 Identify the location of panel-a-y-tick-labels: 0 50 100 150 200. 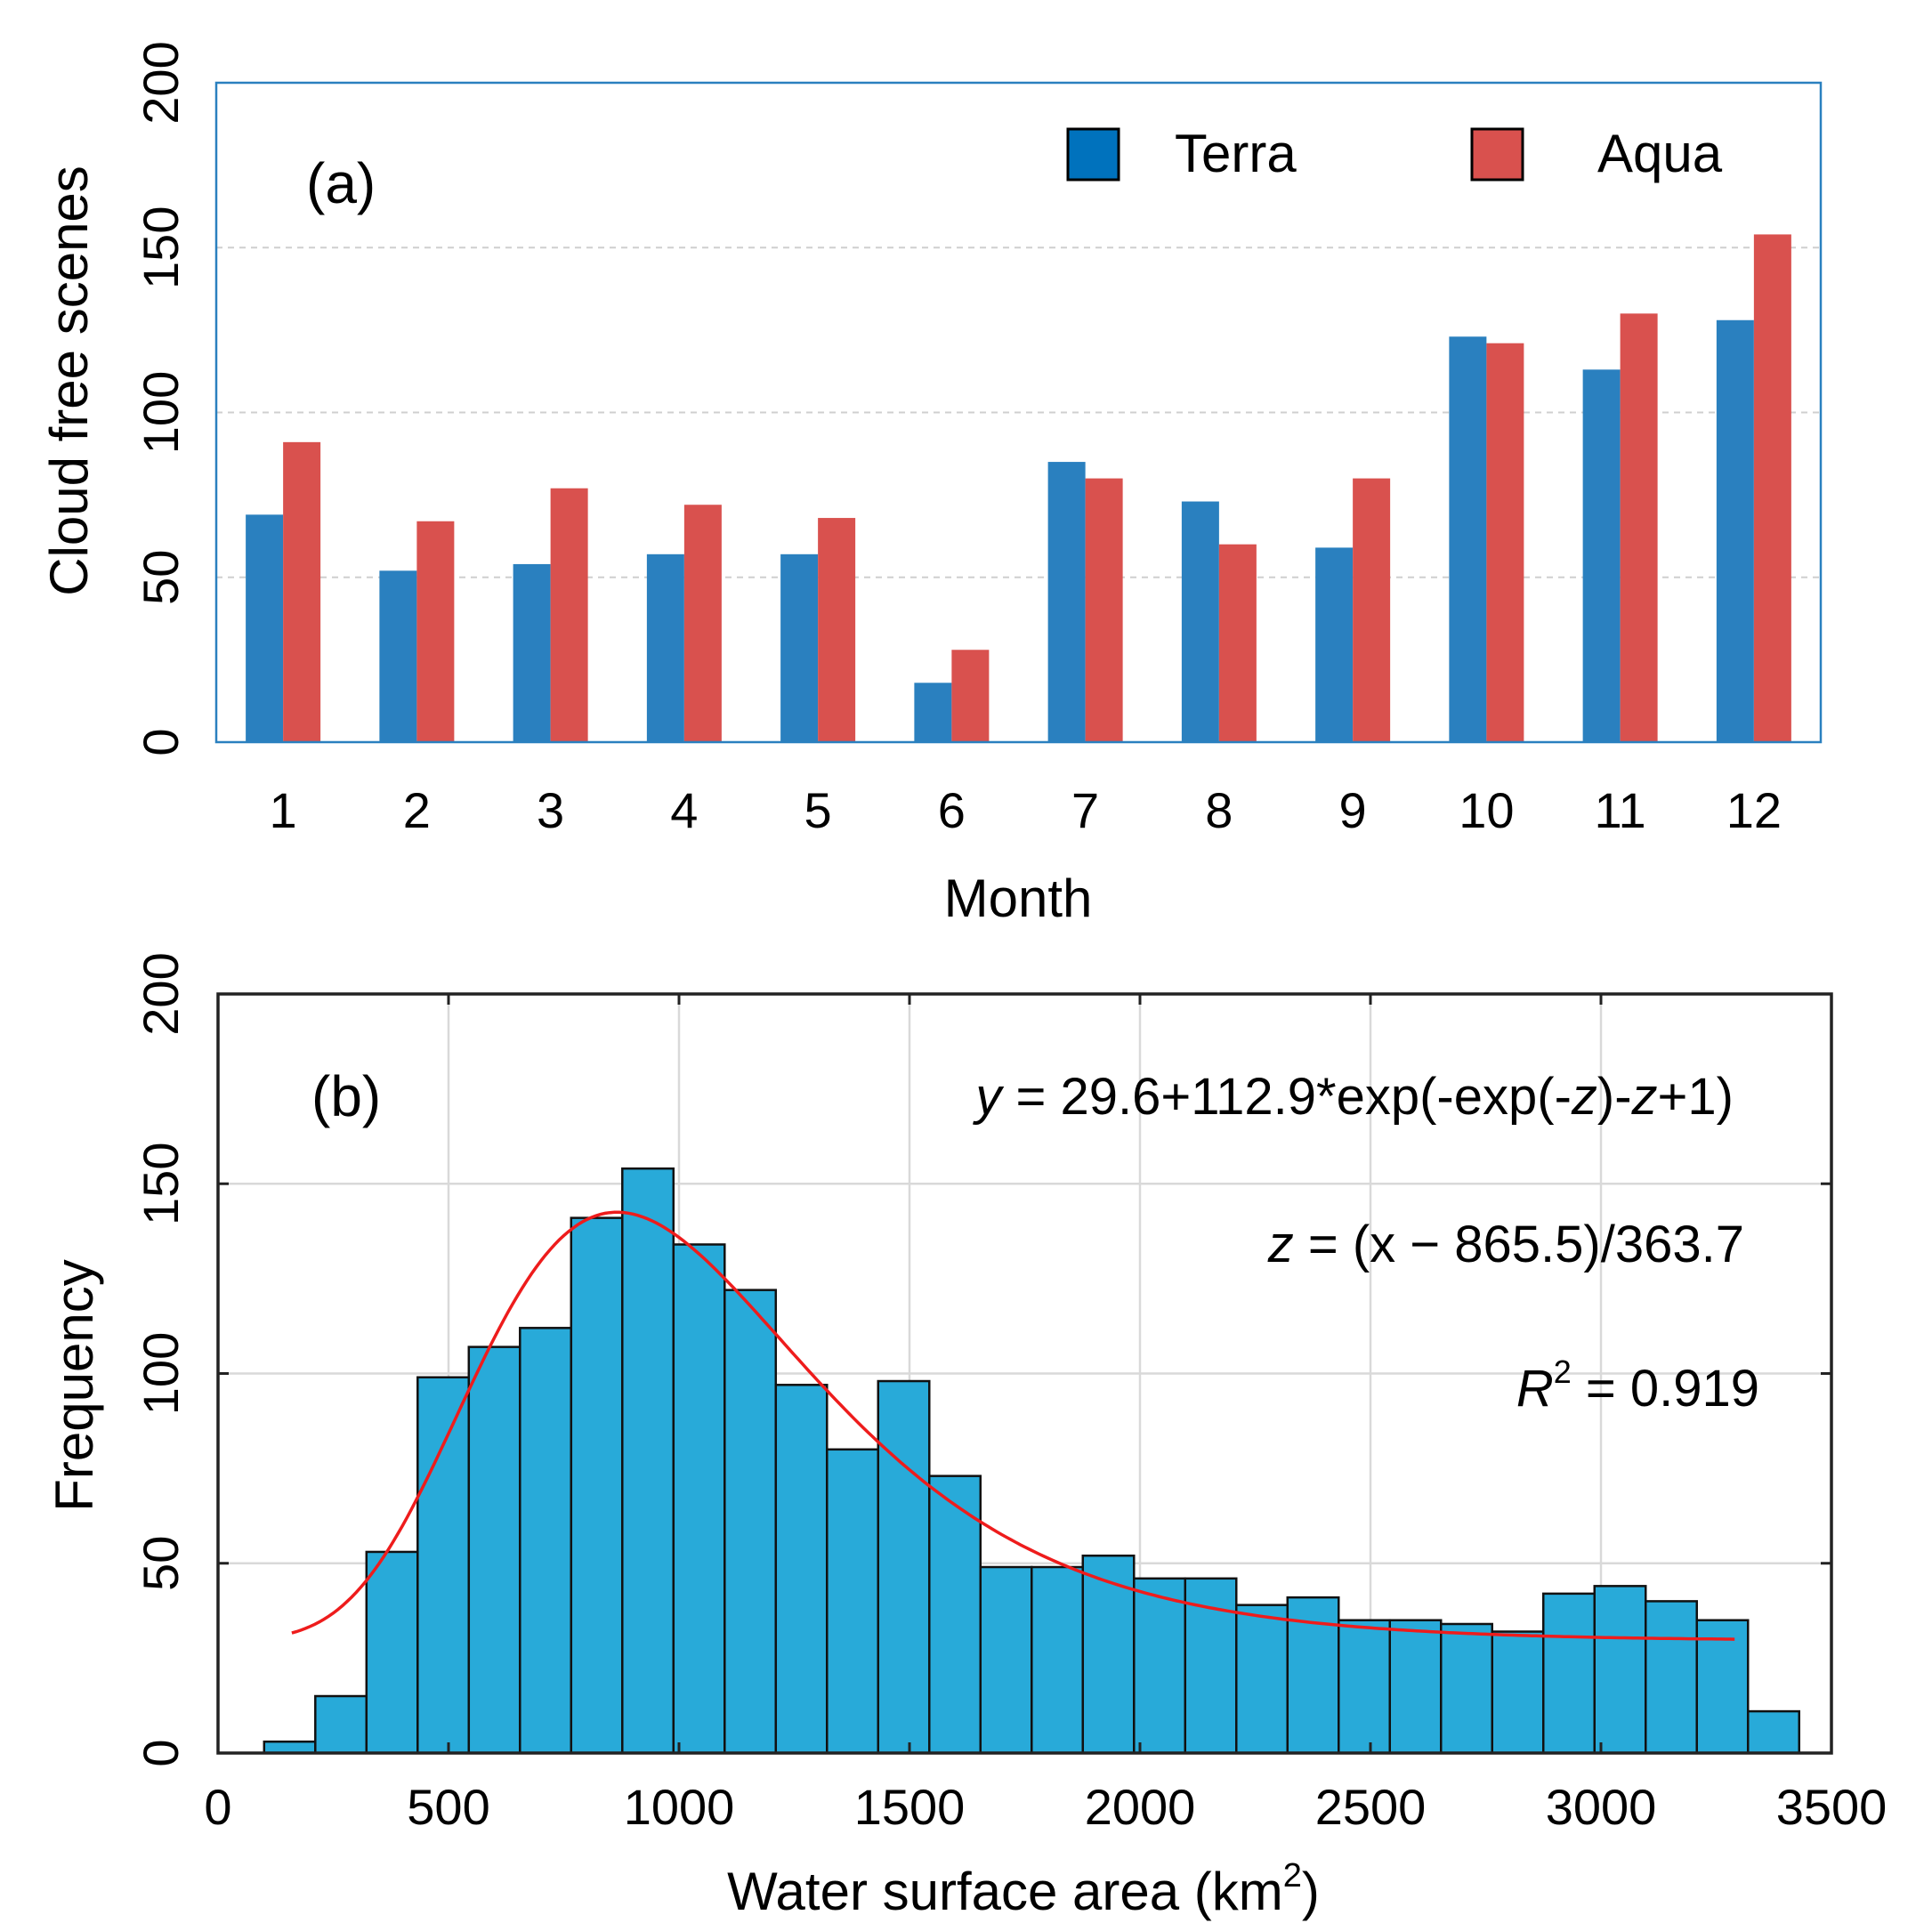
(161, 398).